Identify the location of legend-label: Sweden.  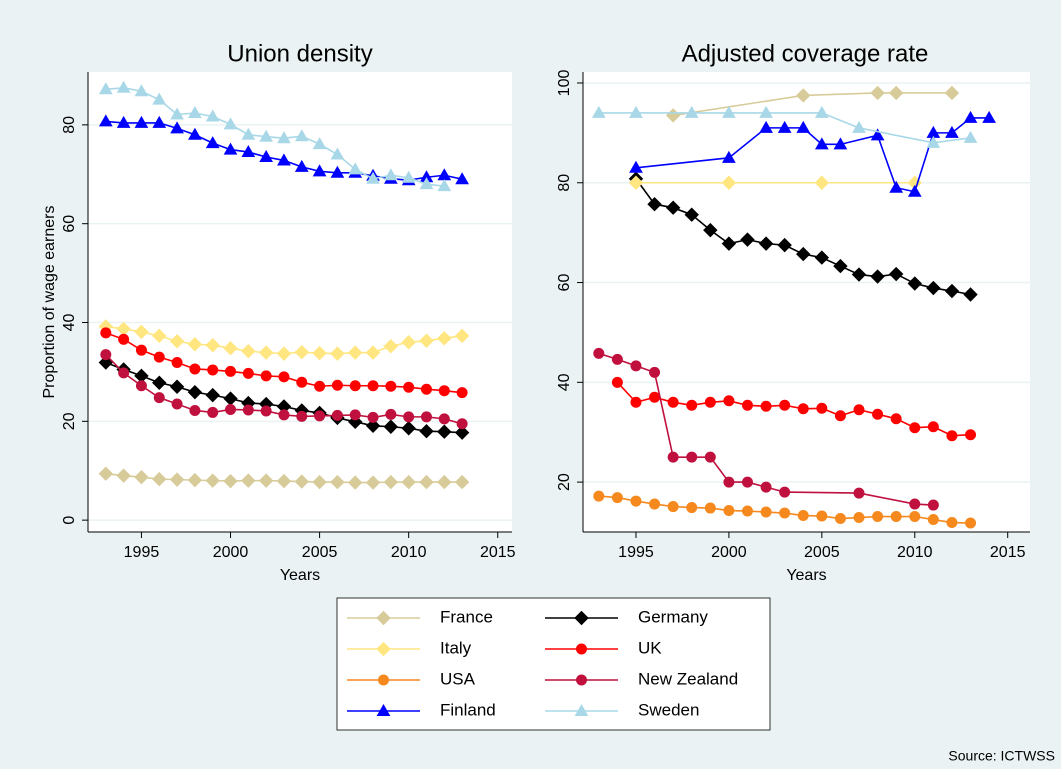
(668, 709).